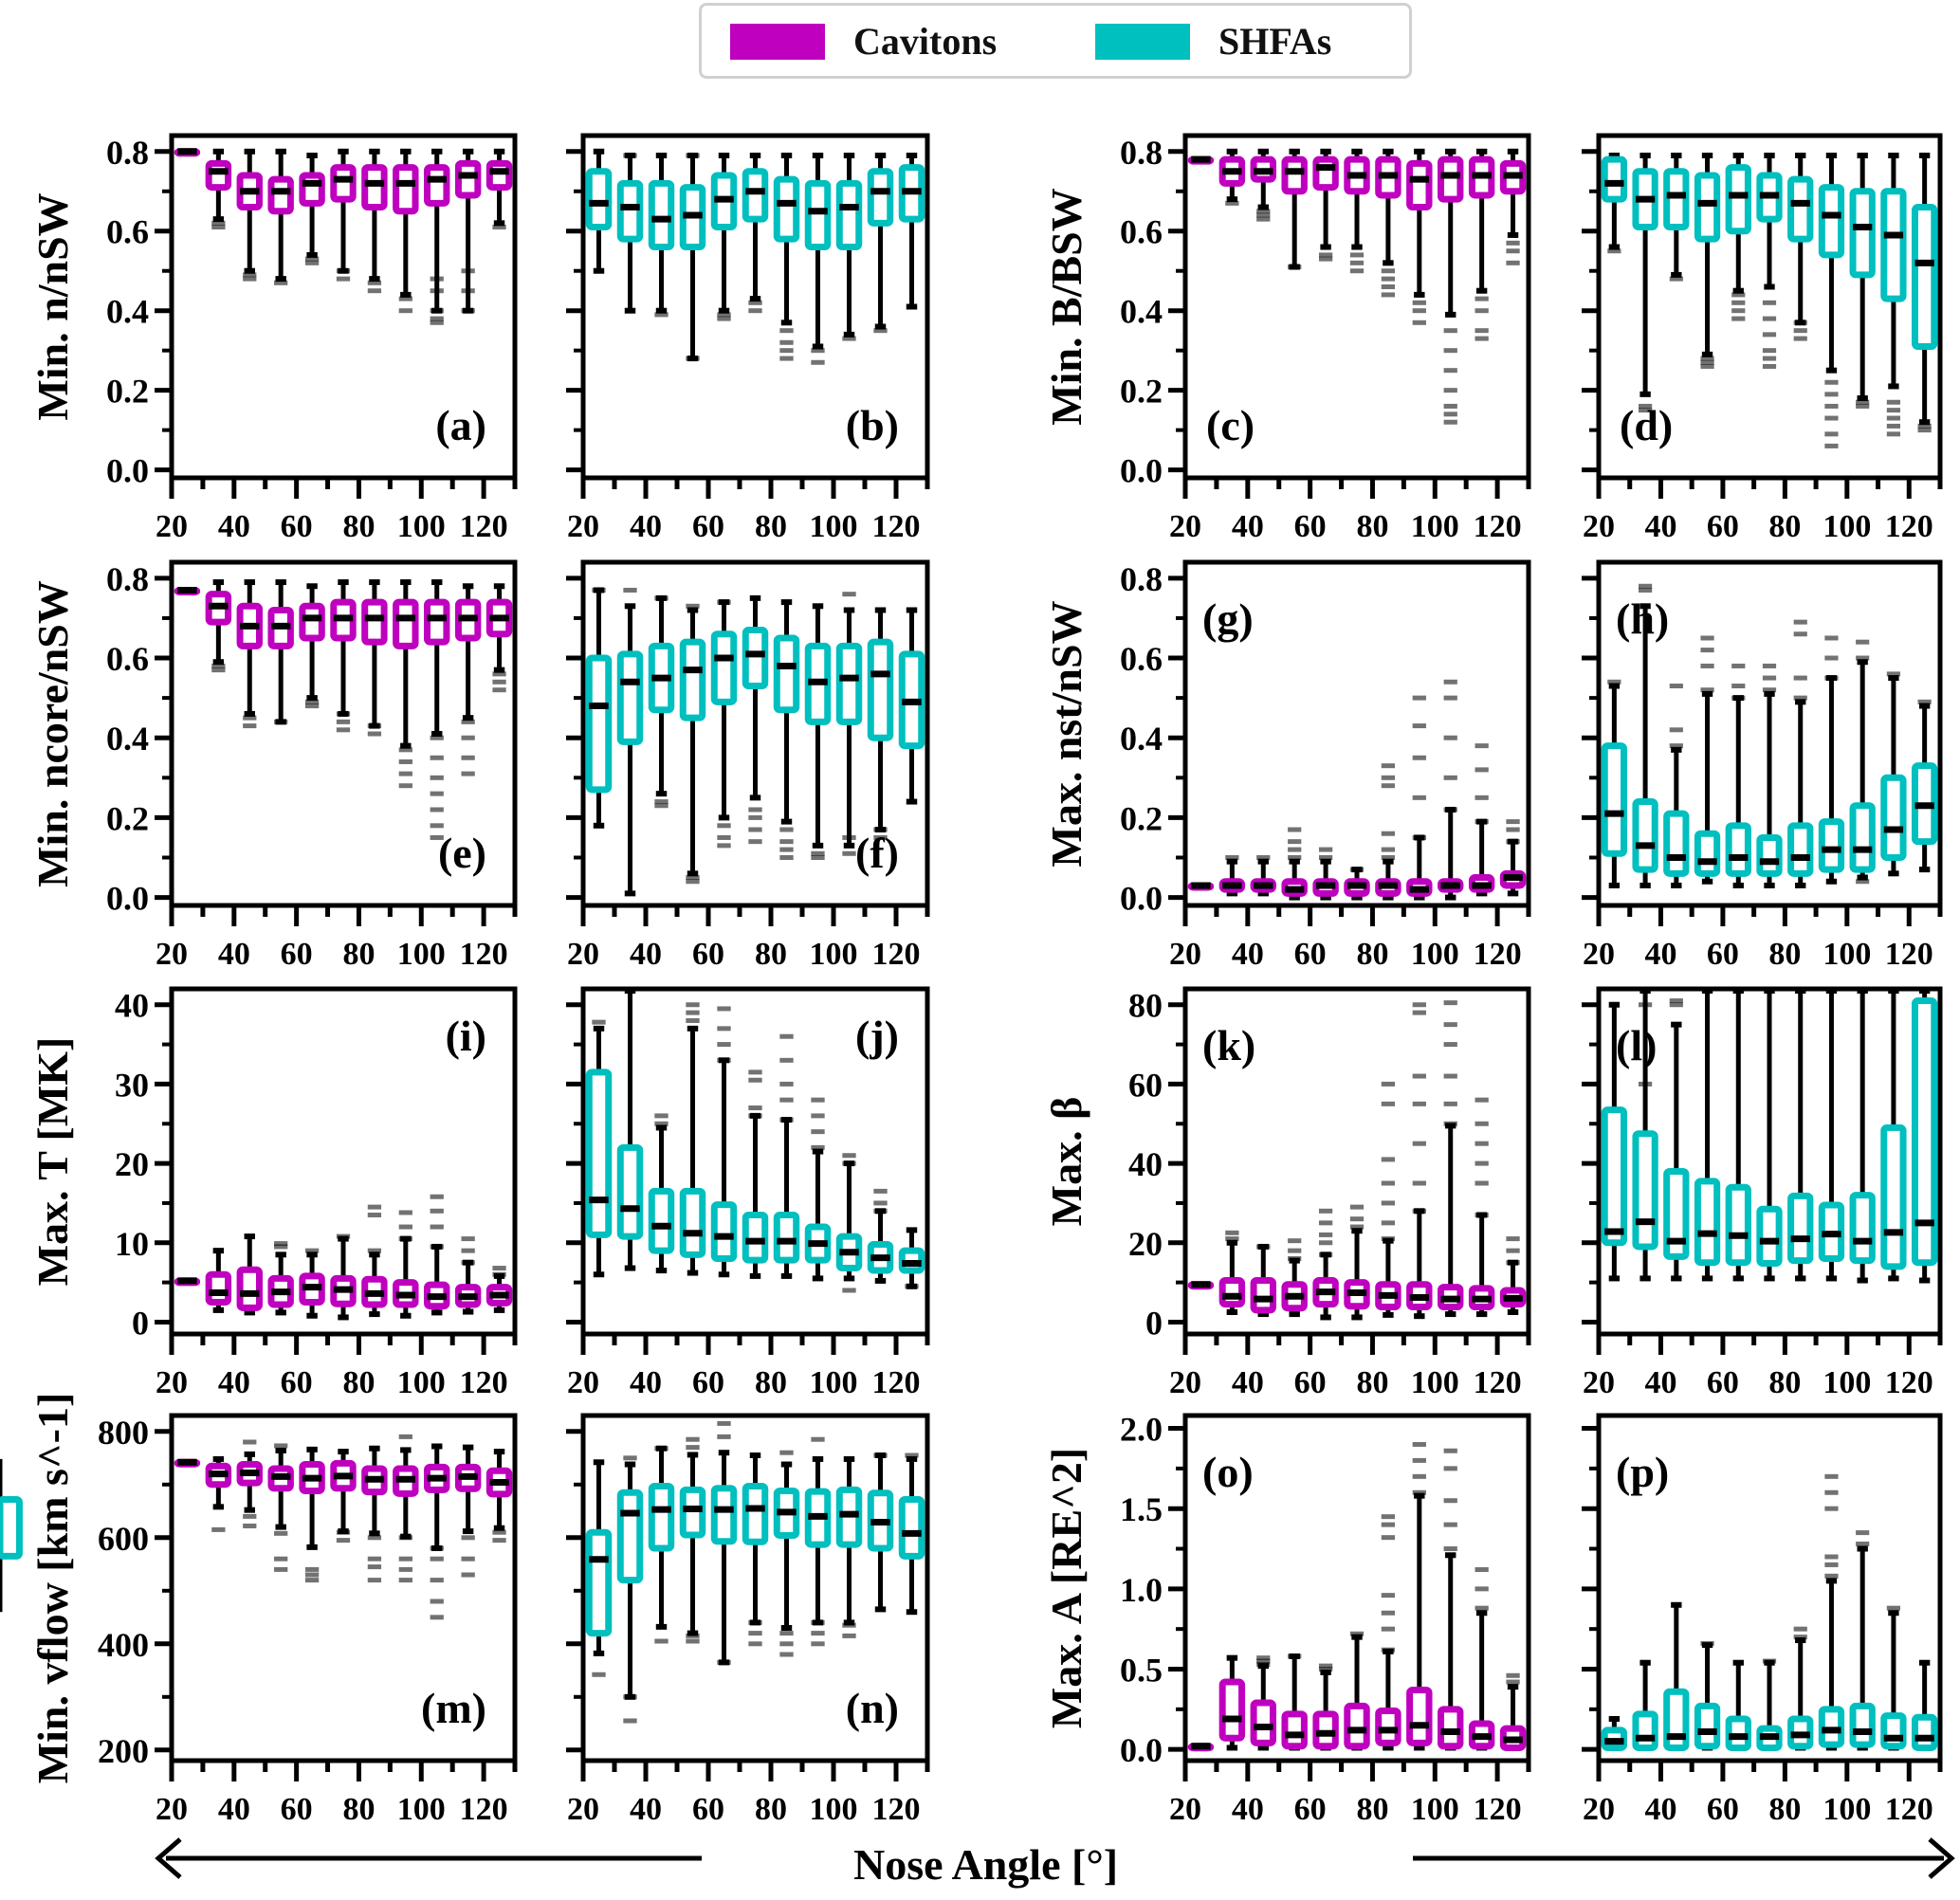  Describe the element at coordinates (777, 41) in the screenshot. I see `cavitons-swatch` at that location.